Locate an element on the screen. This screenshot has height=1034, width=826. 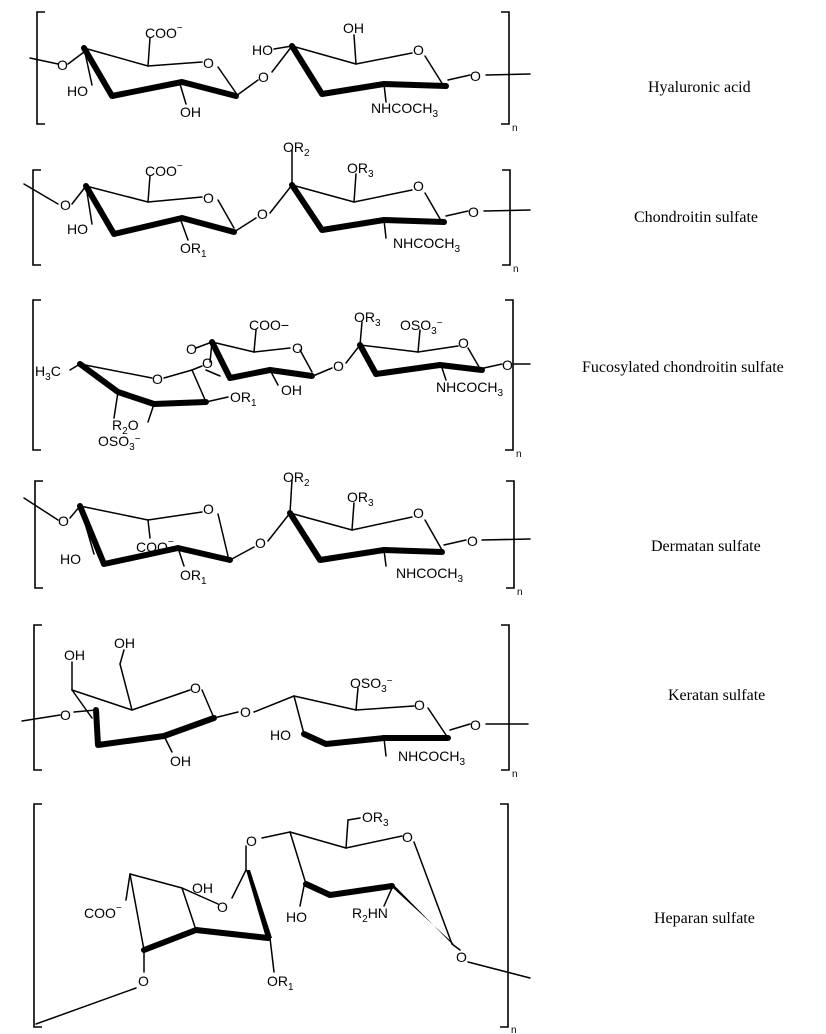
structure-chondroitin-sulfate: n O COO− O is located at coordinates (390, 207).